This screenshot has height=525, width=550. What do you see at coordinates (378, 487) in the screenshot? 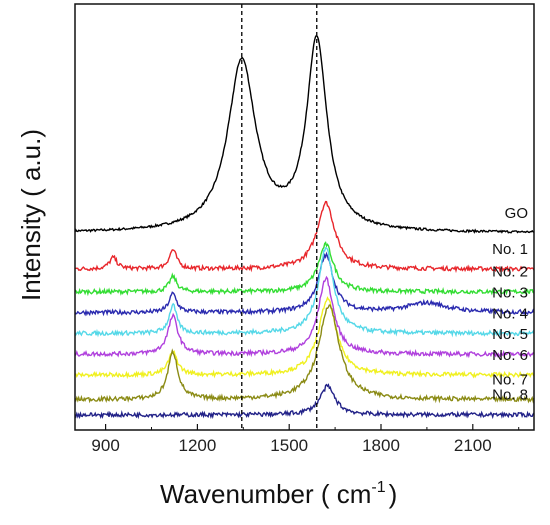
I see `x-axis-title-sup: -1` at bounding box center [378, 487].